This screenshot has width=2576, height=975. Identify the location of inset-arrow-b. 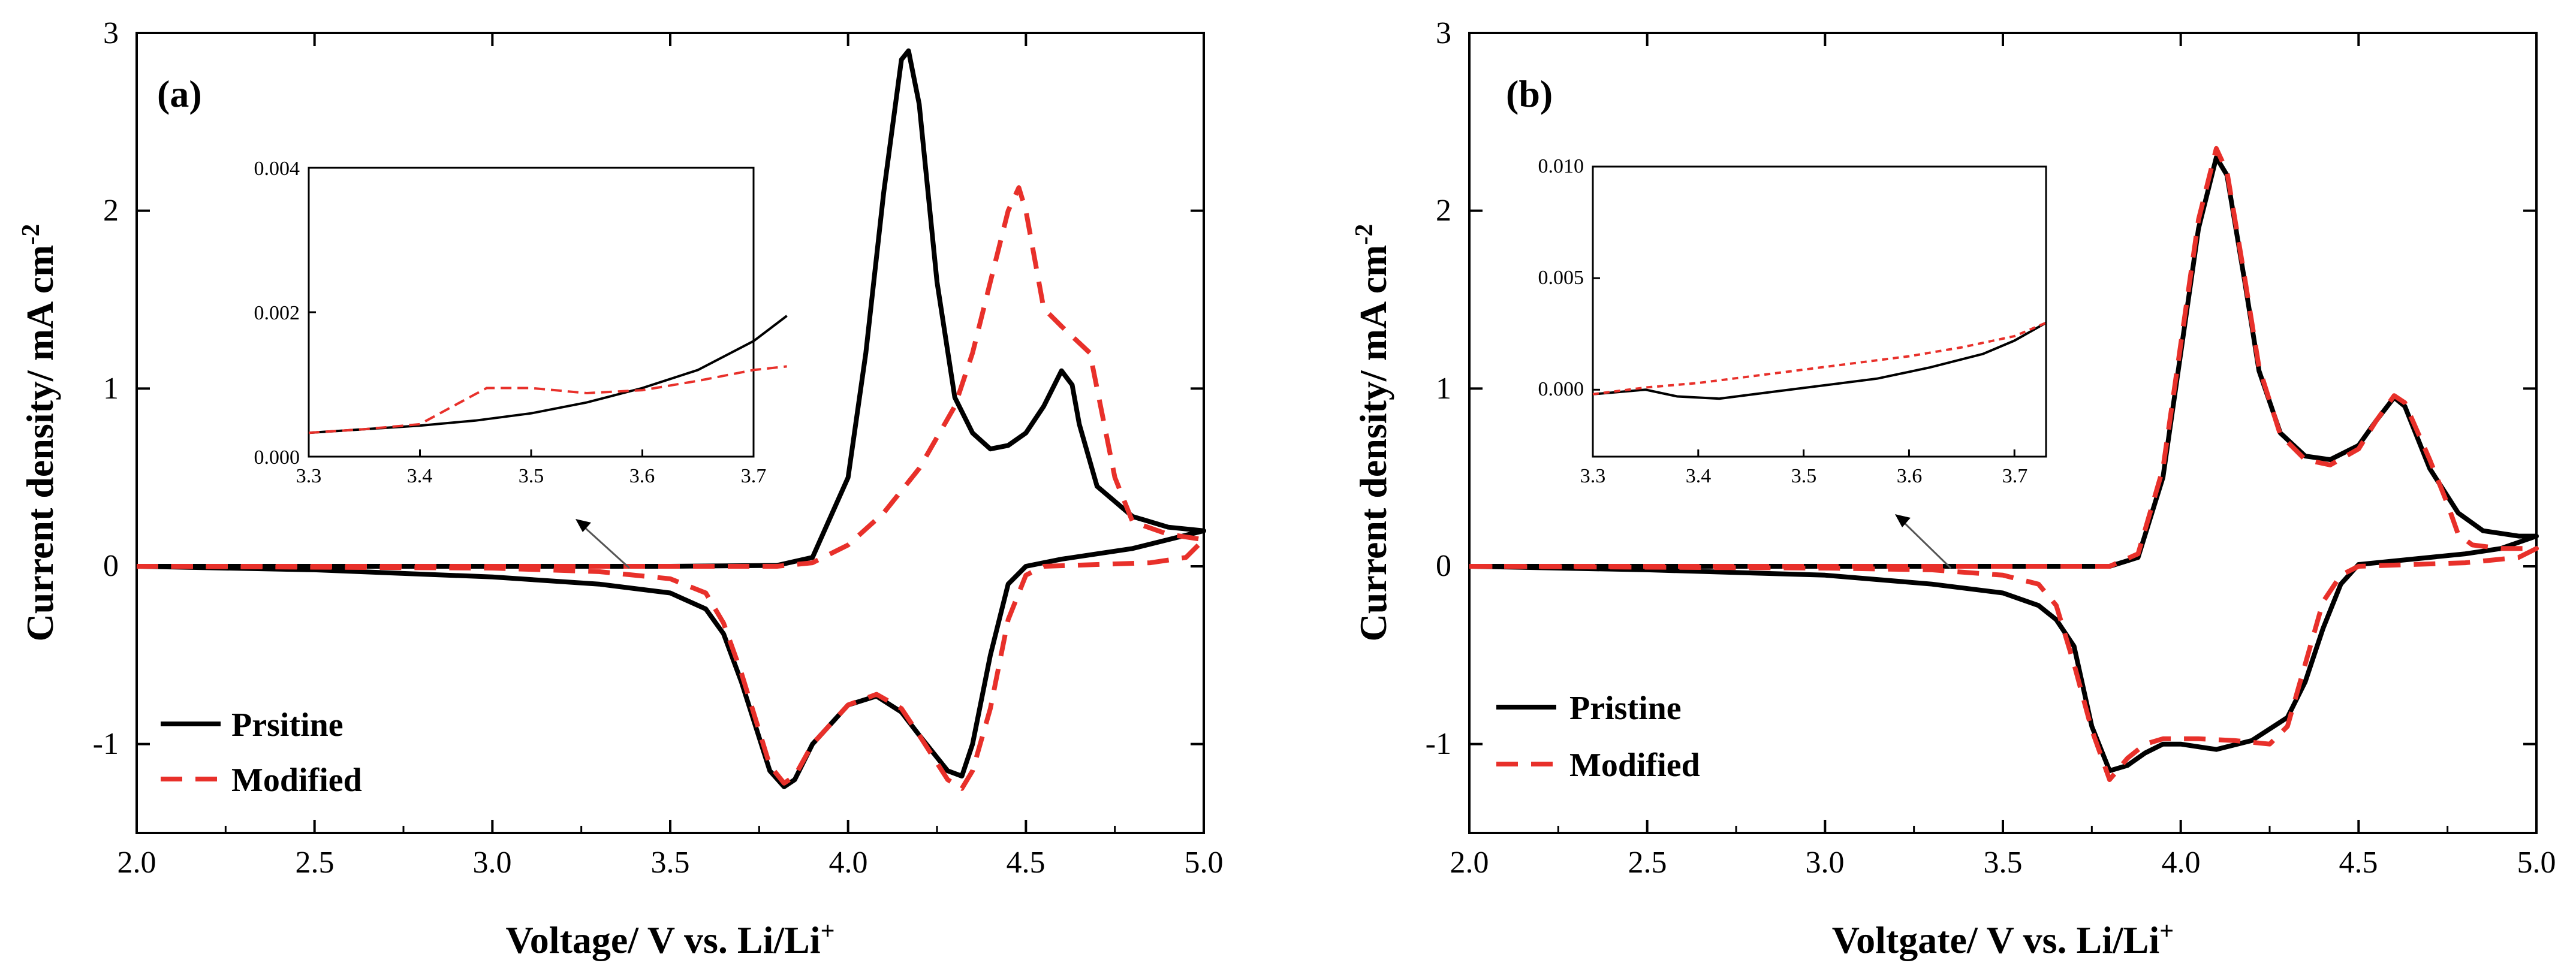
(1928, 545).